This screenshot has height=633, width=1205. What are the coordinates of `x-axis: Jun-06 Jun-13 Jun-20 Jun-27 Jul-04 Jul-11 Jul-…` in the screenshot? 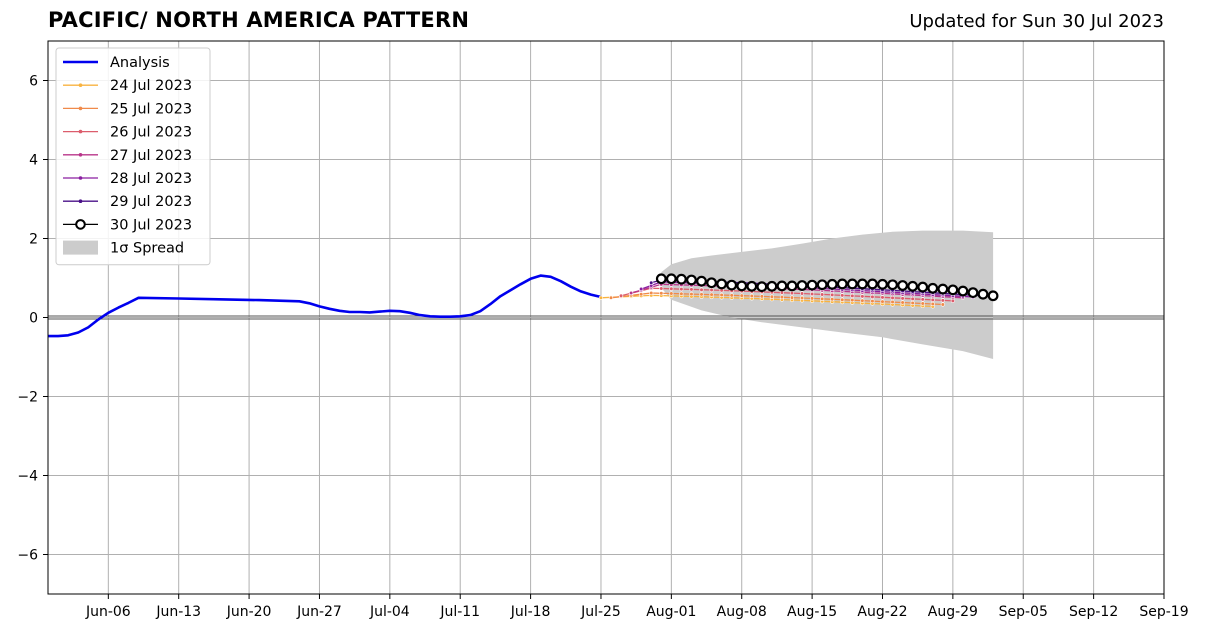 It's located at (637, 607).